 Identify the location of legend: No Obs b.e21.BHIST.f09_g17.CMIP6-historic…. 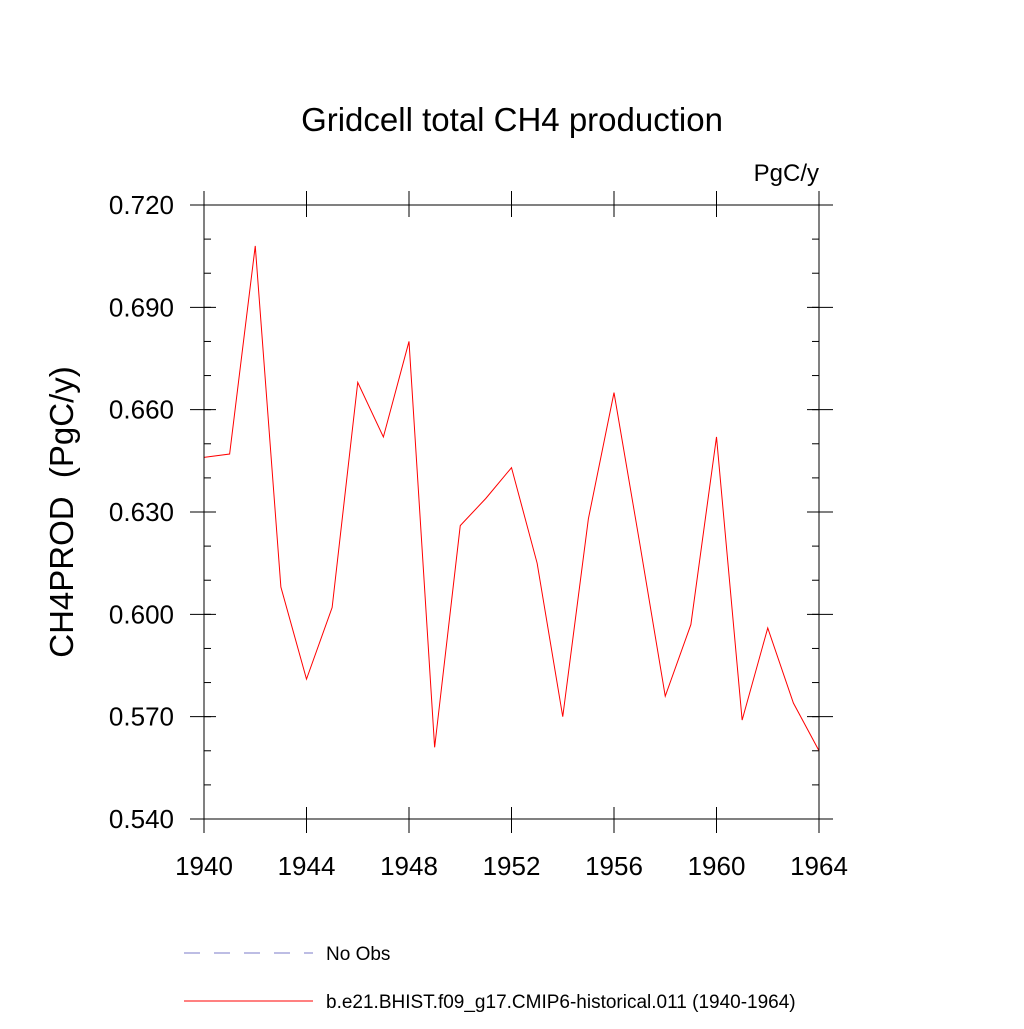
(490, 978).